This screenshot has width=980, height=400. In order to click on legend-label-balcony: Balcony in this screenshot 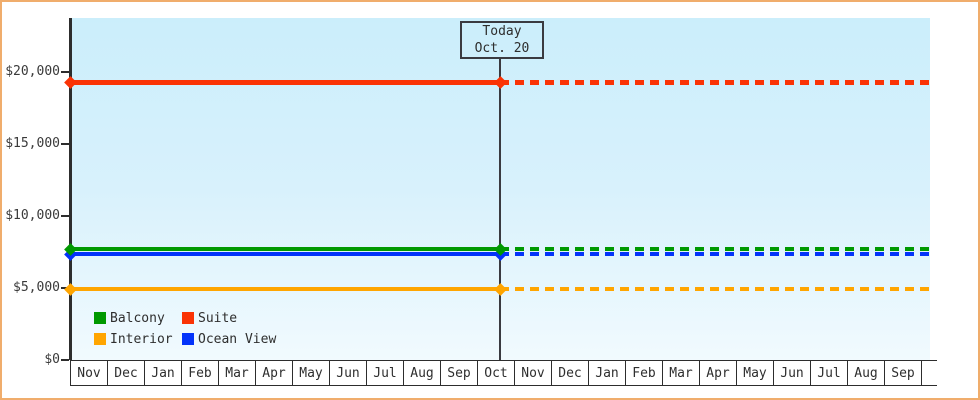, I will do `click(137, 318)`.